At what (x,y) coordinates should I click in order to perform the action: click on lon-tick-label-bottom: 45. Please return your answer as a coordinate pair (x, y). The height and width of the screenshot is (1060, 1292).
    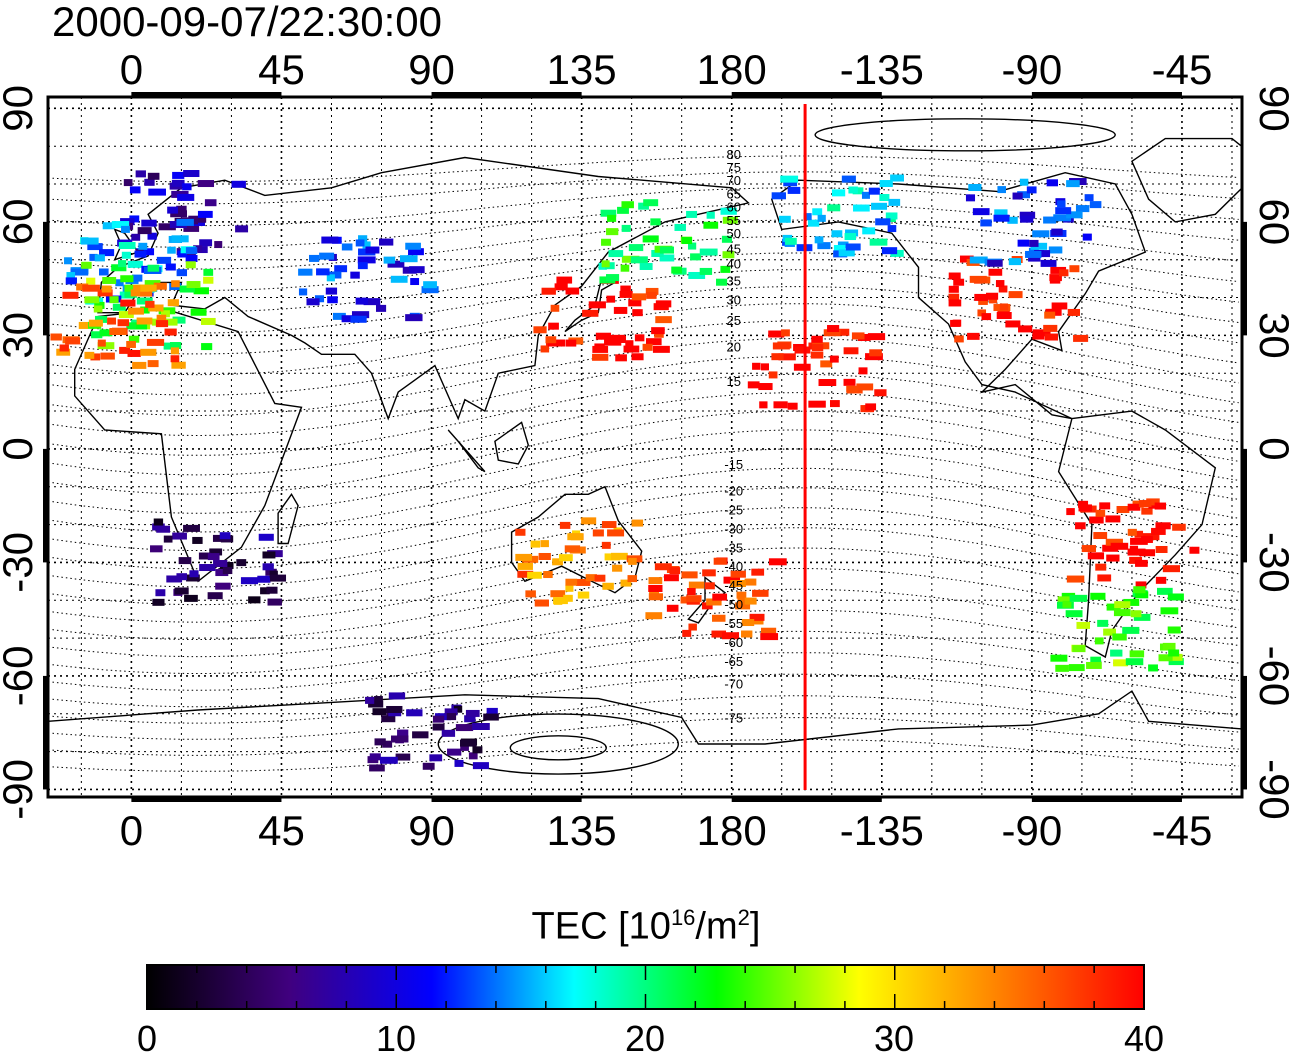
    Looking at the image, I should click on (281, 830).